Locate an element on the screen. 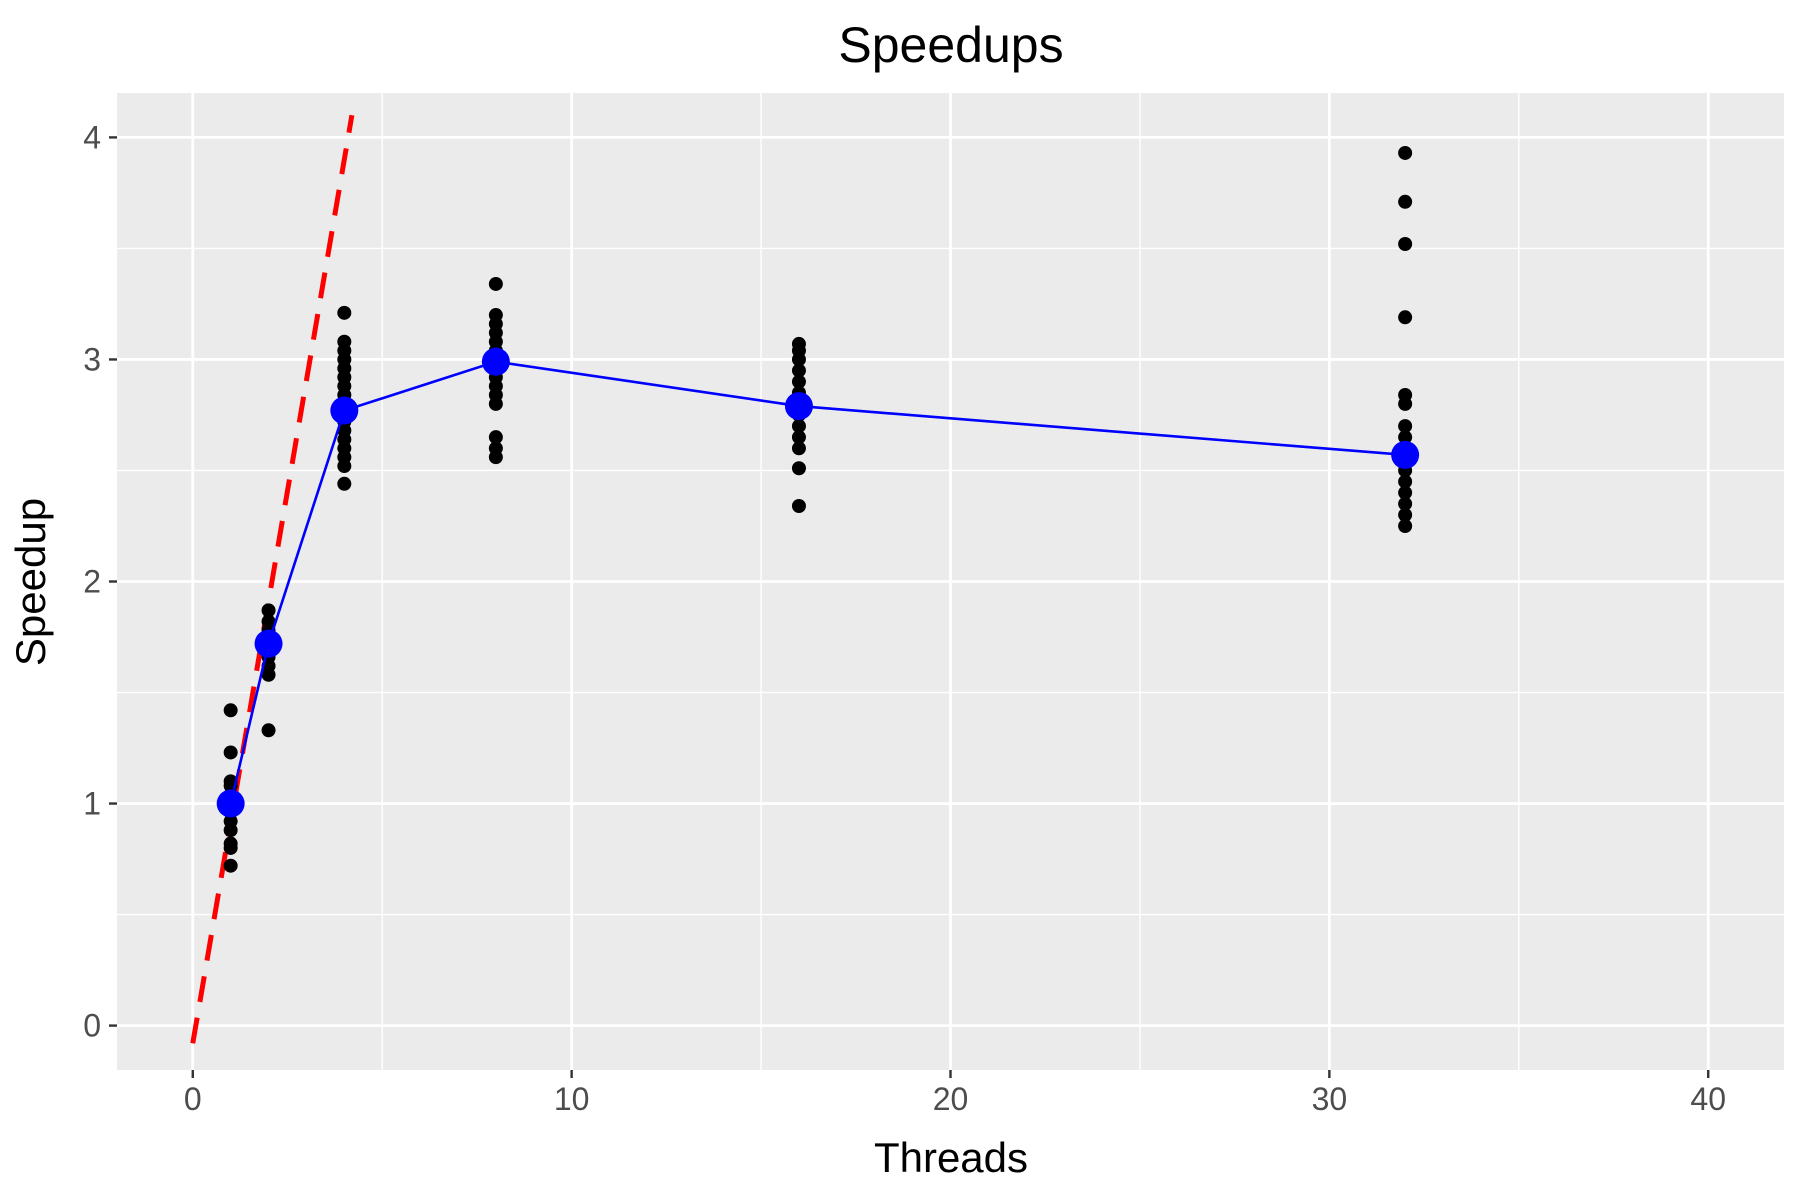 The height and width of the screenshot is (1200, 1800). y-tick-label: 4 is located at coordinates (92, 137).